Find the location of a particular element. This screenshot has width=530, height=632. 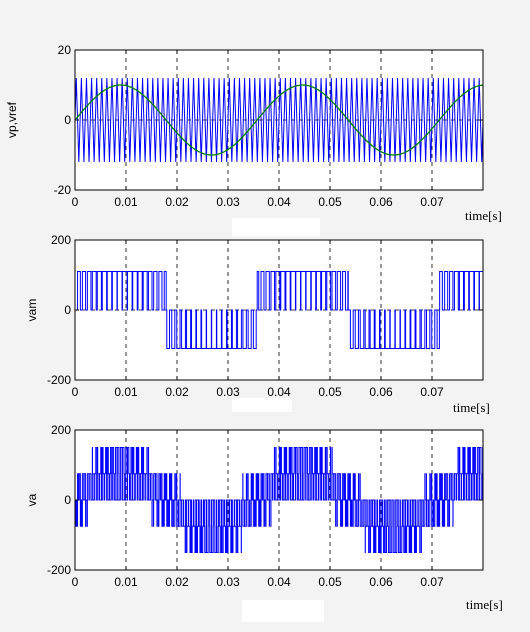

y-axis-label: va is located at coordinates (32, 499).